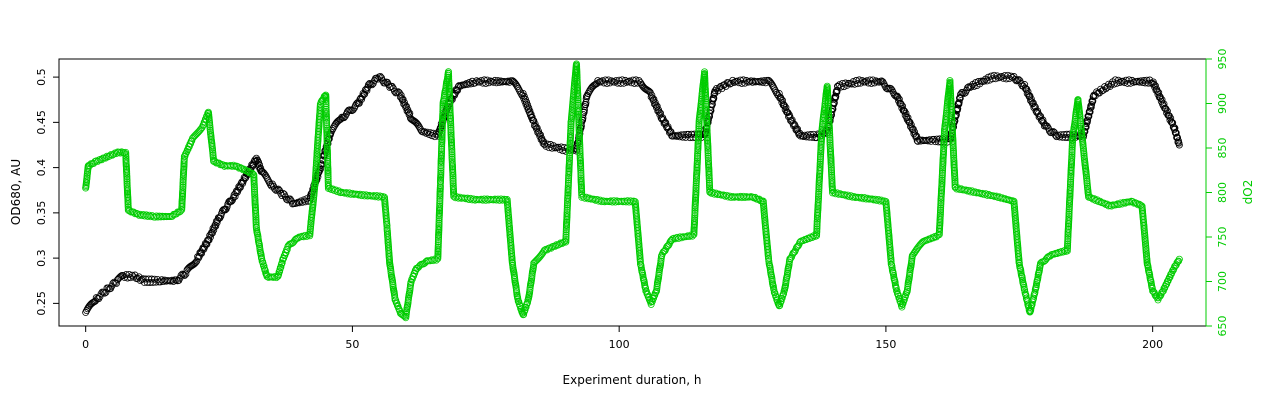 The width and height of the screenshot is (1269, 400). What do you see at coordinates (1222, 237) in the screenshot?
I see `y-right-tick-label: 750` at bounding box center [1222, 237].